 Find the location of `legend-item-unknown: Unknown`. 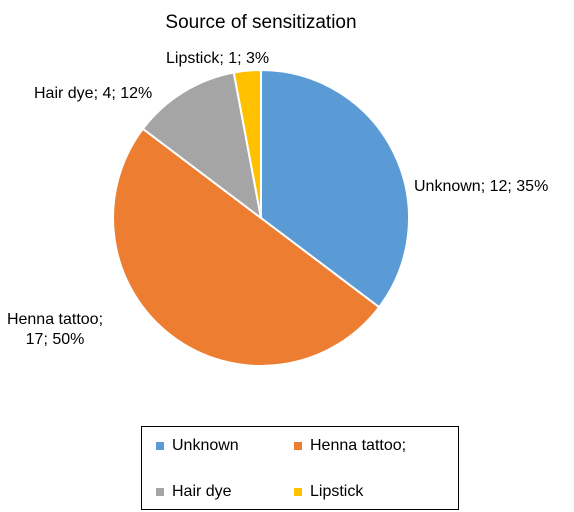

legend-item-unknown: Unknown is located at coordinates (197, 446).